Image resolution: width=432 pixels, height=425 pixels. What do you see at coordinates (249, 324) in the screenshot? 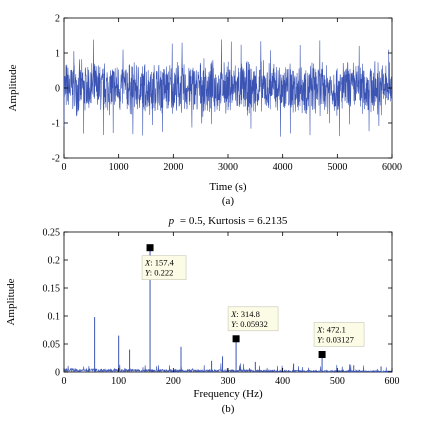
I see `datatip-y-text: Y: 0.05932` at bounding box center [249, 324].